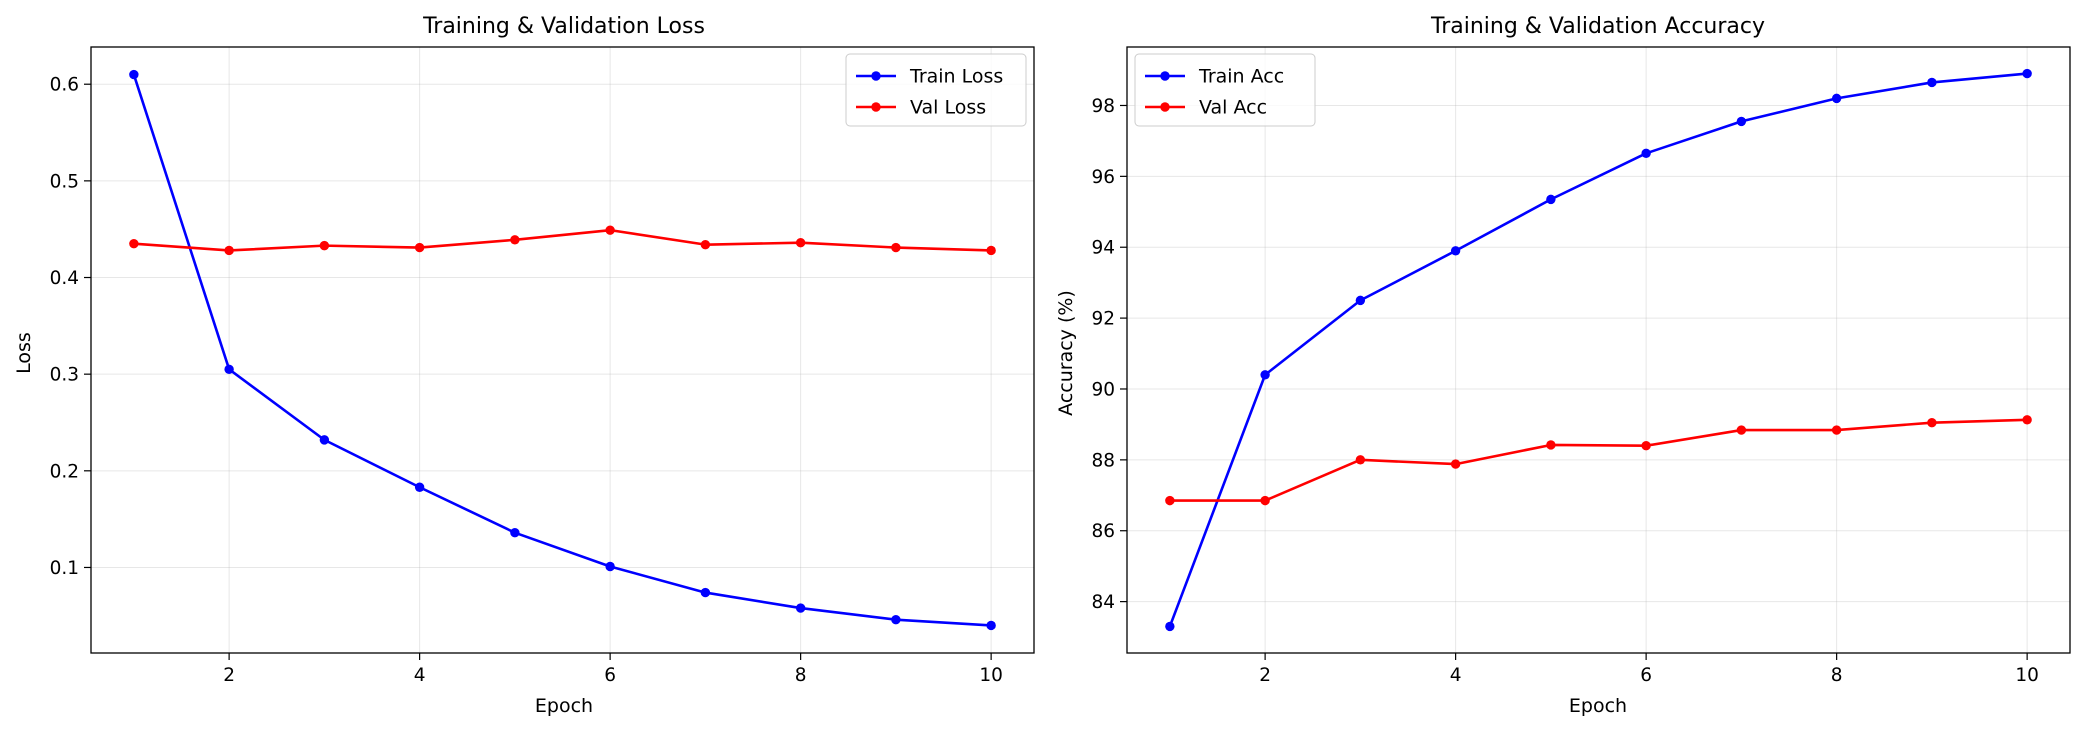  I want to click on accuracy-chart-xlabel: Epoch, so click(1598, 706).